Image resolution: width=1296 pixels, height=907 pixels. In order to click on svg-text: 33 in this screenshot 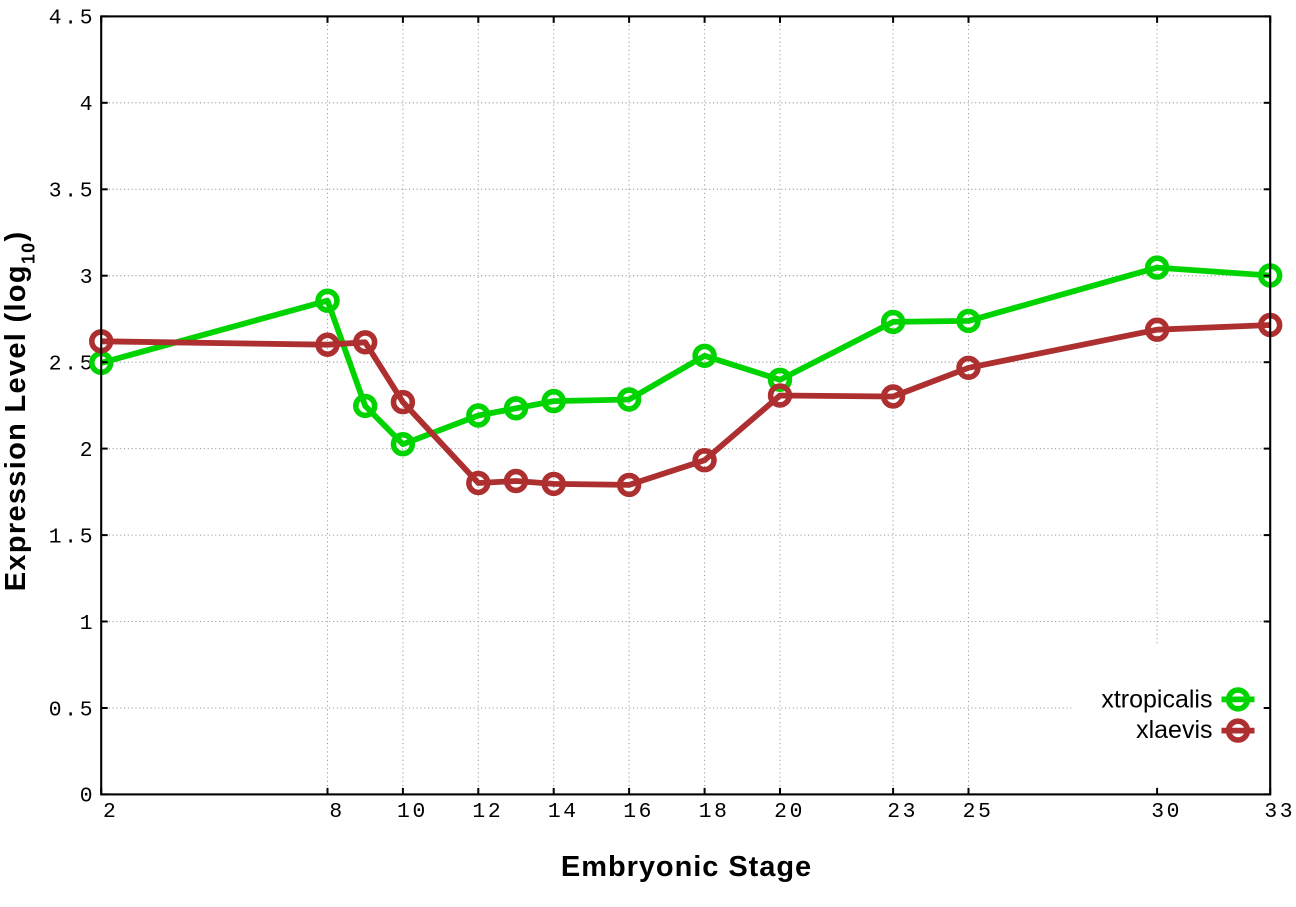, I will do `click(1279, 812)`.